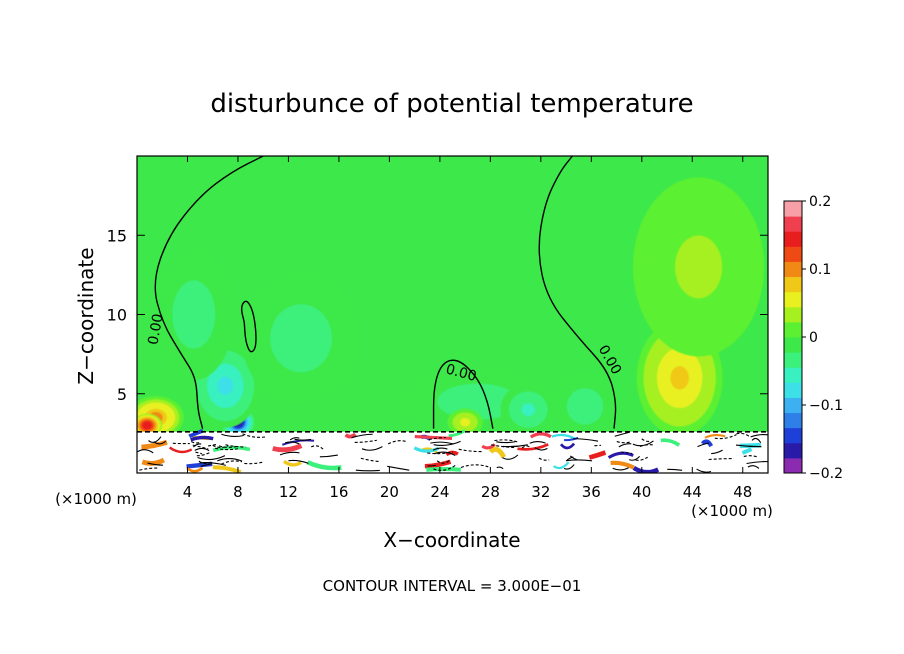  What do you see at coordinates (826, 474) in the screenshot?
I see `colorbar-tick-label-4: −0.2` at bounding box center [826, 474].